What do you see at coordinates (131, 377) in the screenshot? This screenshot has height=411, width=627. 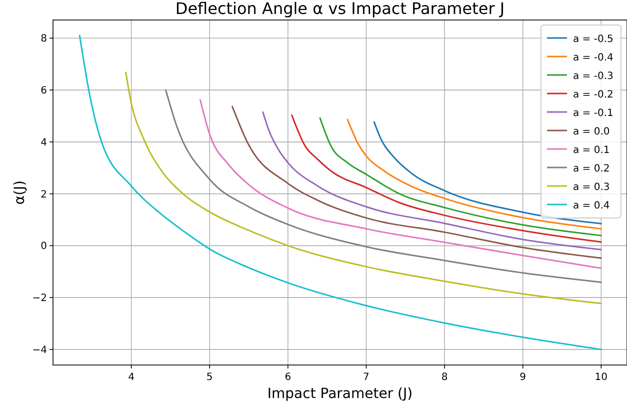 I see `x-tick-label: 4` at bounding box center [131, 377].